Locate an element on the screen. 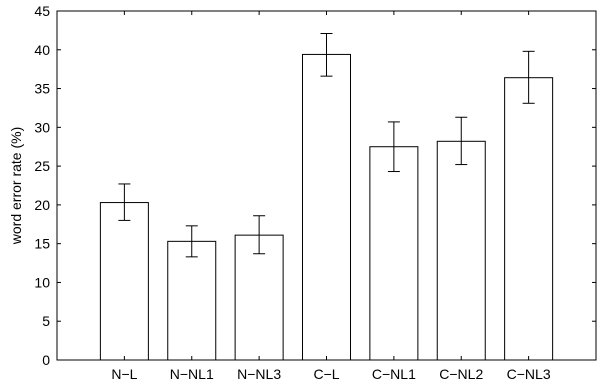 The width and height of the screenshot is (603, 385). y-tick-label-5: 25 is located at coordinates (42, 166).